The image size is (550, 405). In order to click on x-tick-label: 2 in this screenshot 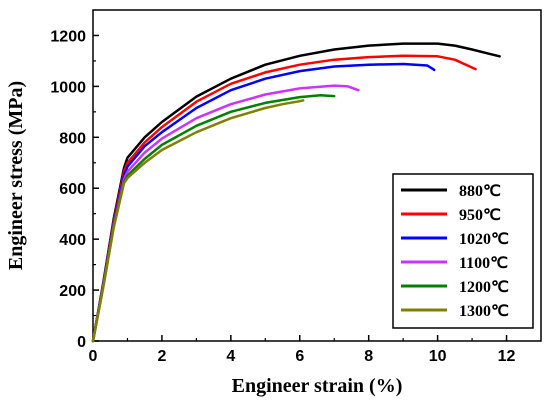, I will do `click(161, 356)`.